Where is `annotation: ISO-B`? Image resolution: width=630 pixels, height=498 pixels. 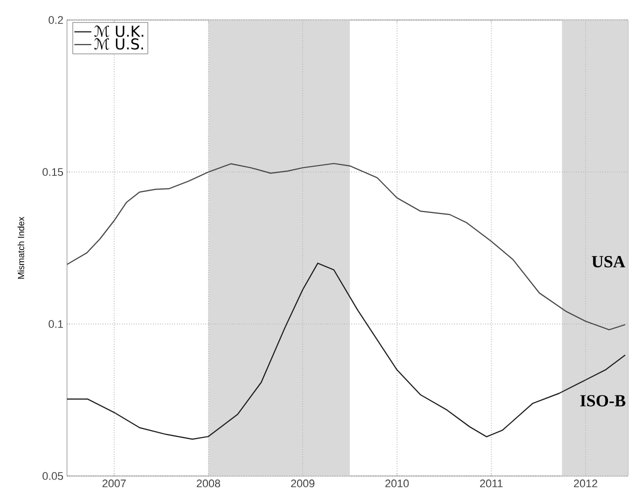
annotation: ISO-B is located at coordinates (603, 400).